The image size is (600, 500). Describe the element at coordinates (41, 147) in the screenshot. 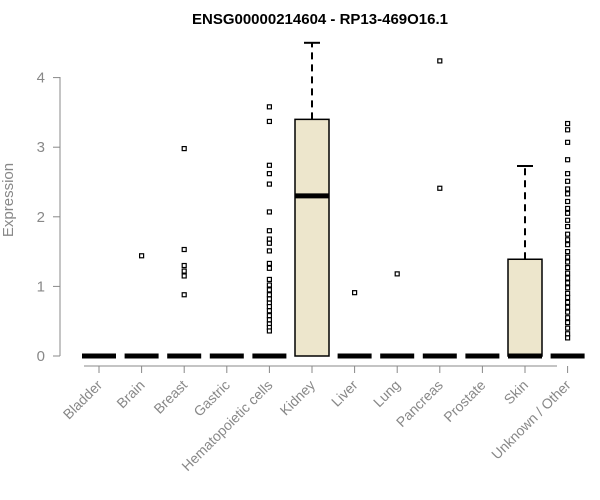

I see `y-tick-label: 3` at that location.